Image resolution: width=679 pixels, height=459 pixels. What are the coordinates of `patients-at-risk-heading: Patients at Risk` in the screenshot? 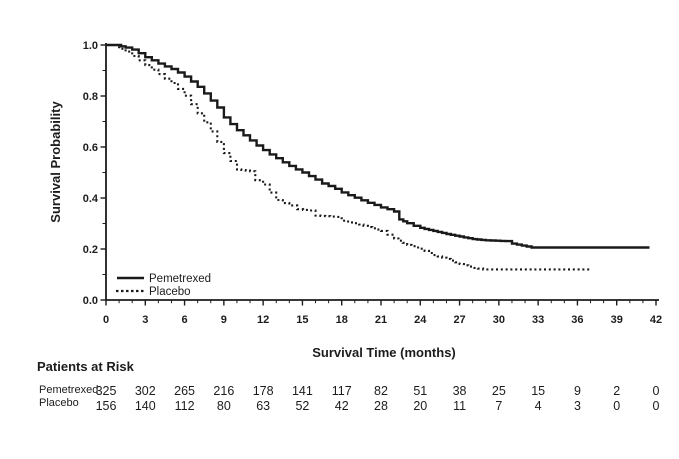 It's located at (86, 366).